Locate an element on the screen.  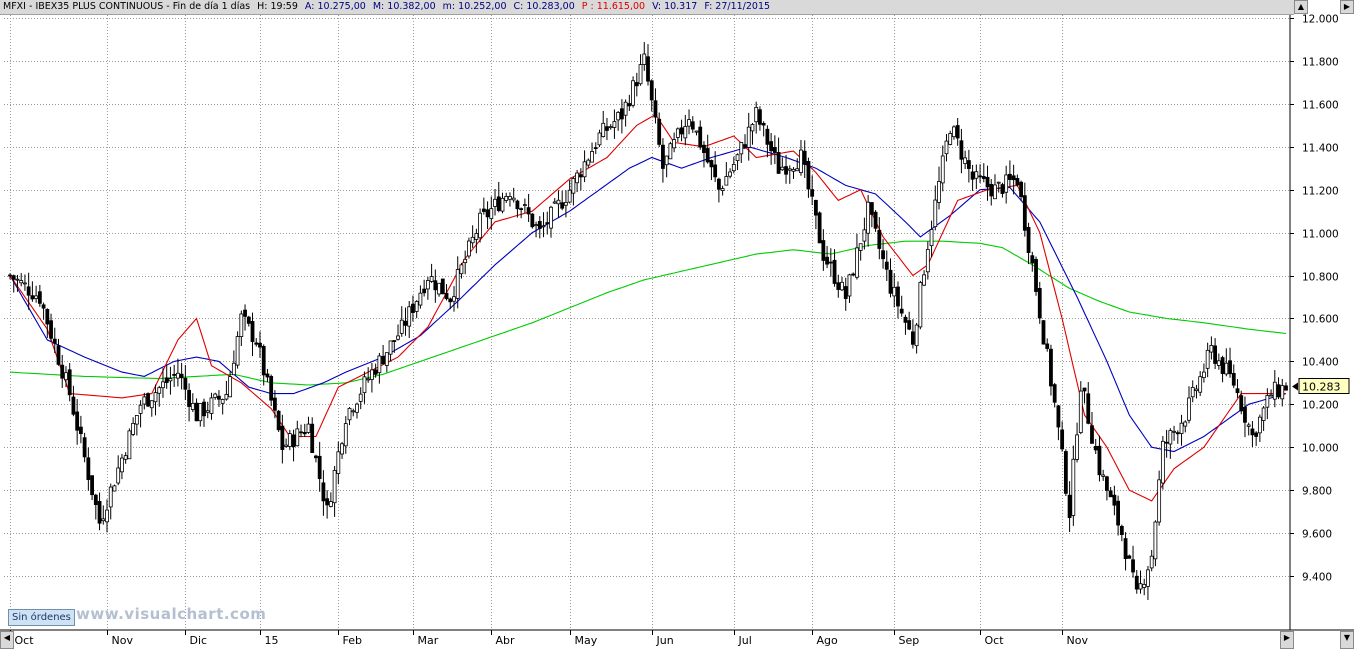
x-tick-label: Nov is located at coordinates (123, 640).